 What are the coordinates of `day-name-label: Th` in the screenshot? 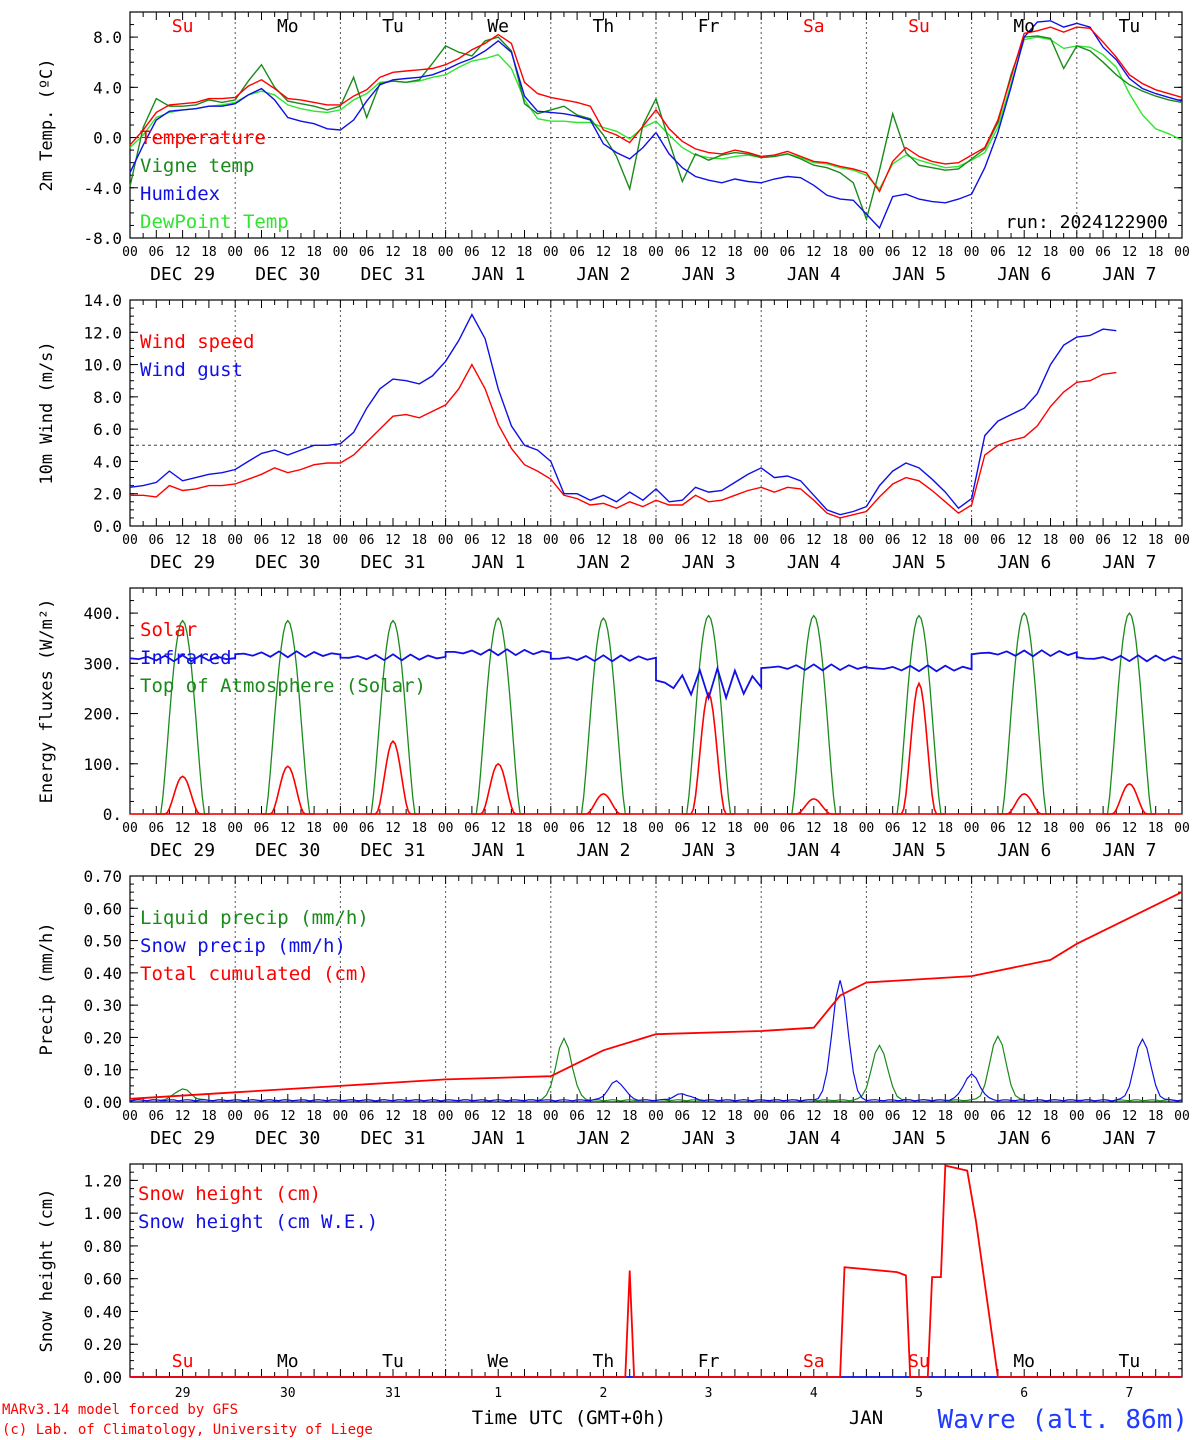 It's located at (604, 26).